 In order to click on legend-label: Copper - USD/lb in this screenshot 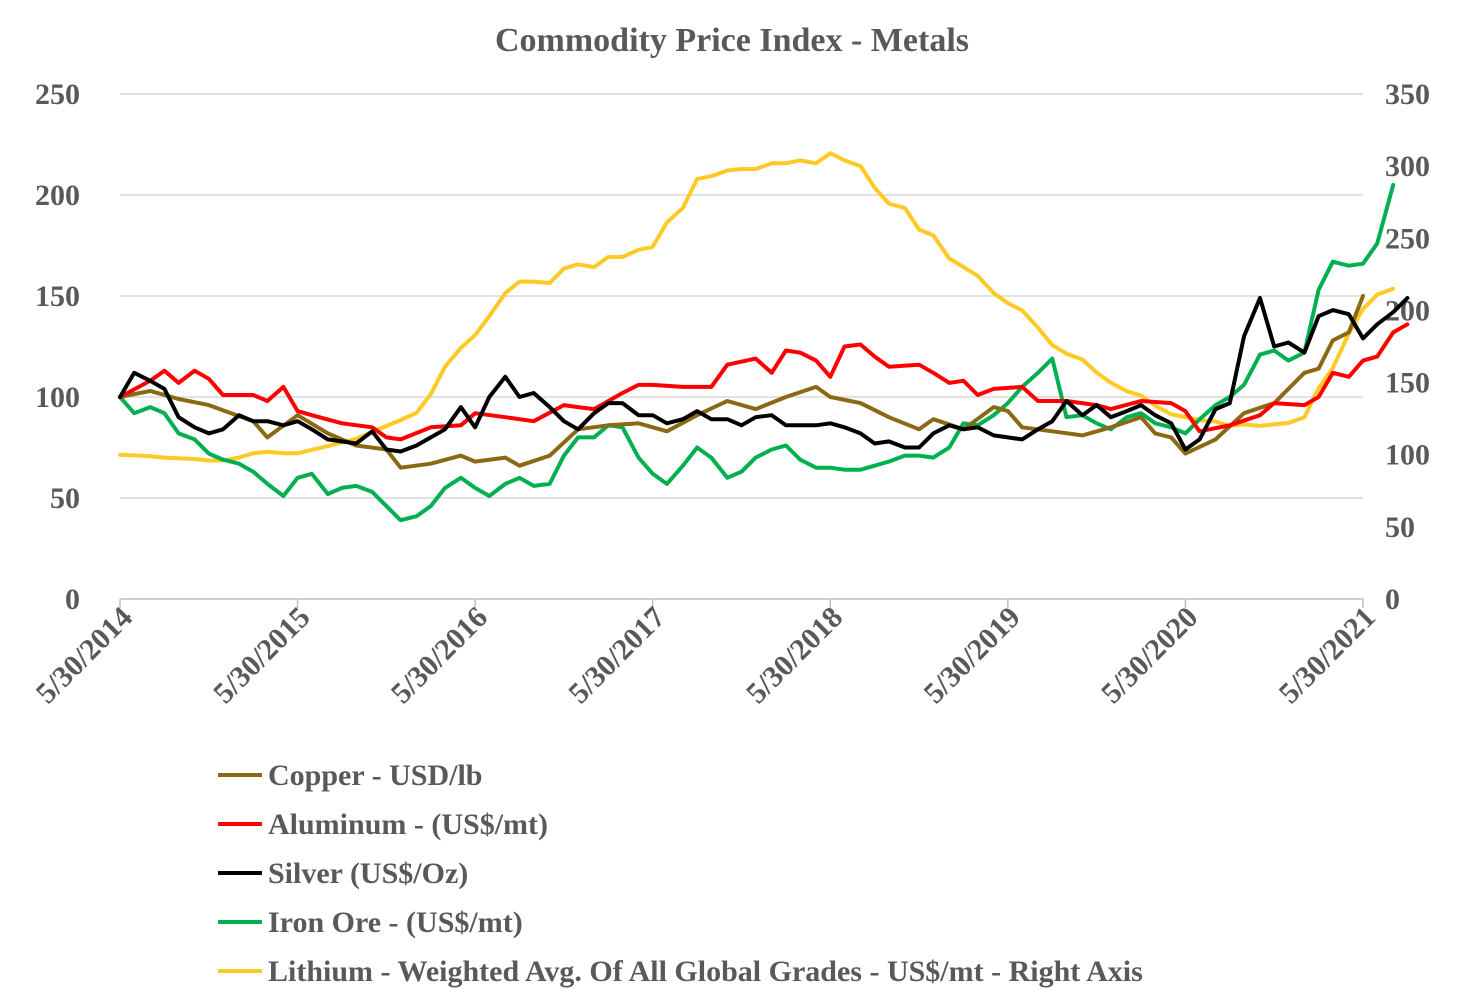, I will do `click(375, 775)`.